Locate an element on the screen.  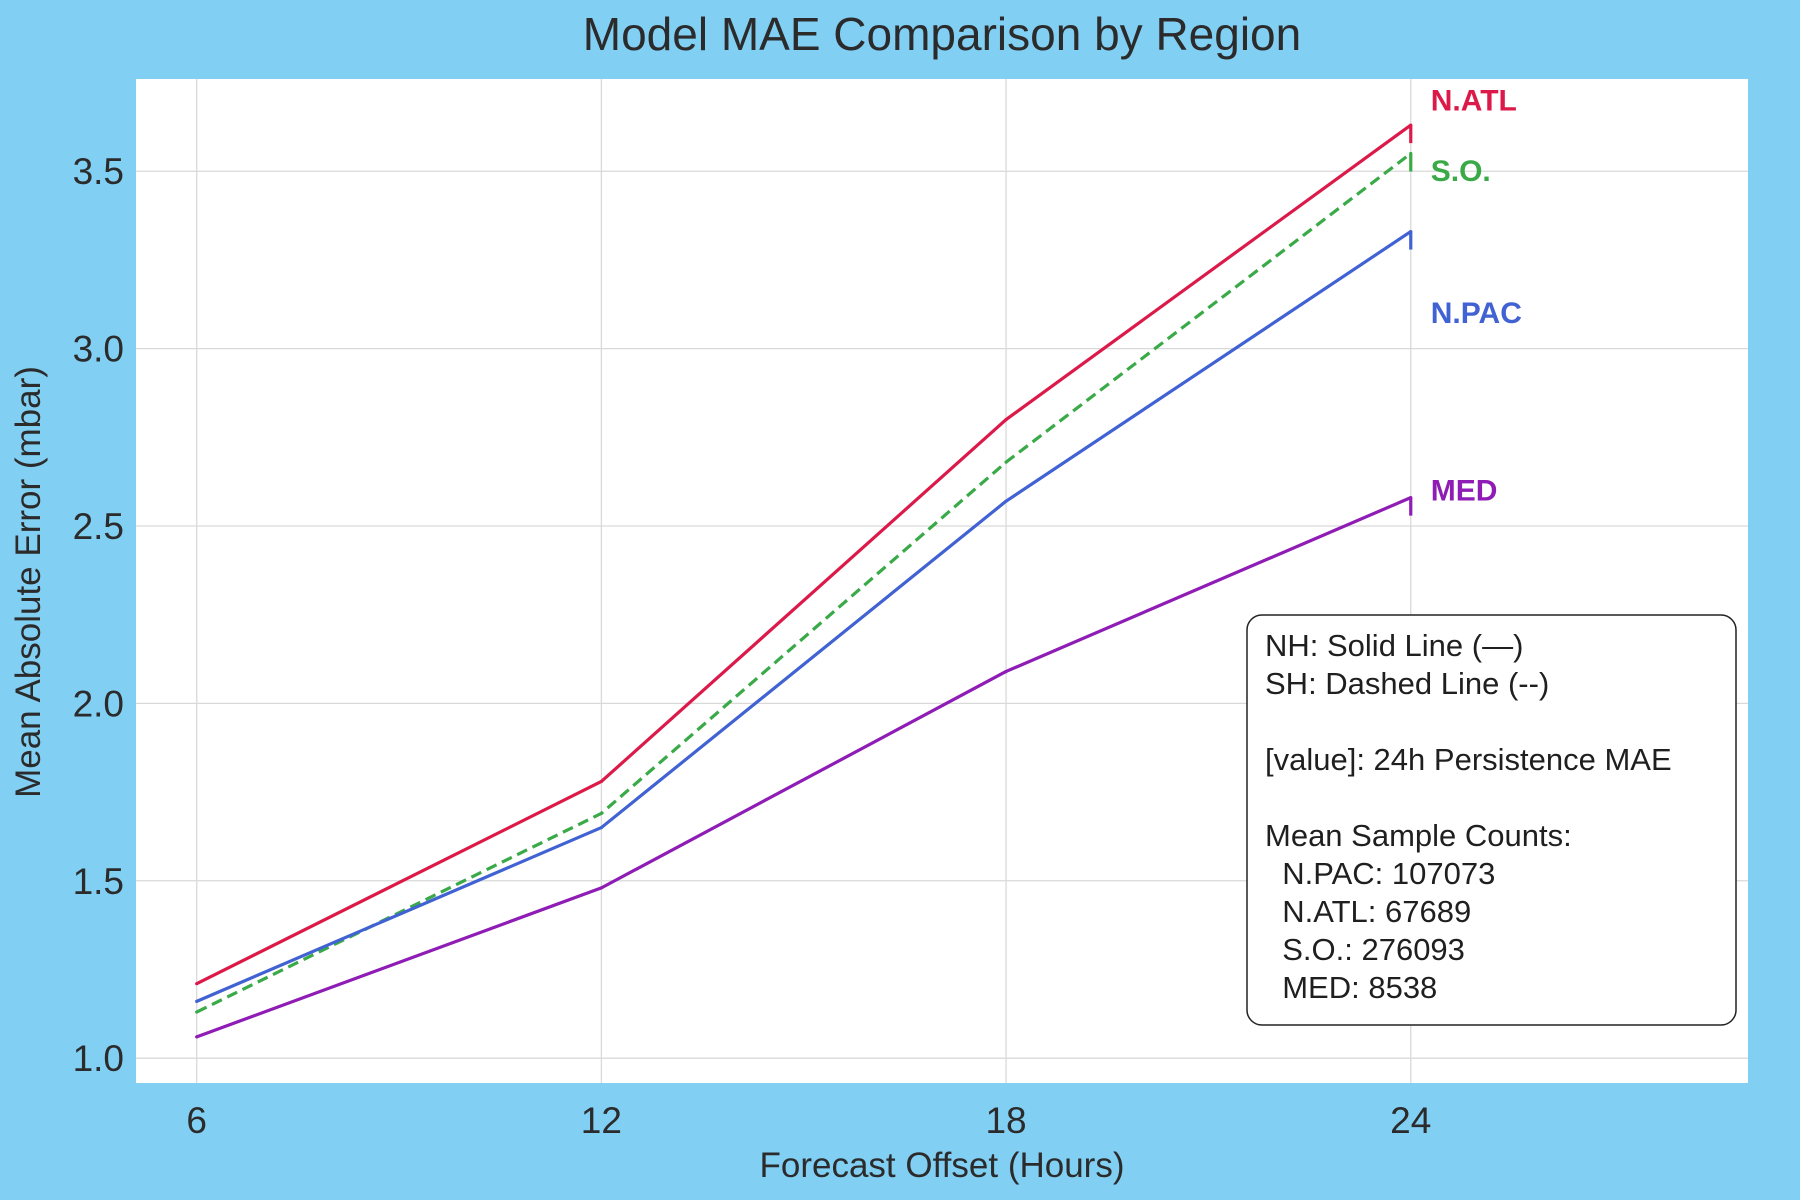
annotation-line: S.O.: 276093 is located at coordinates (1365, 949).